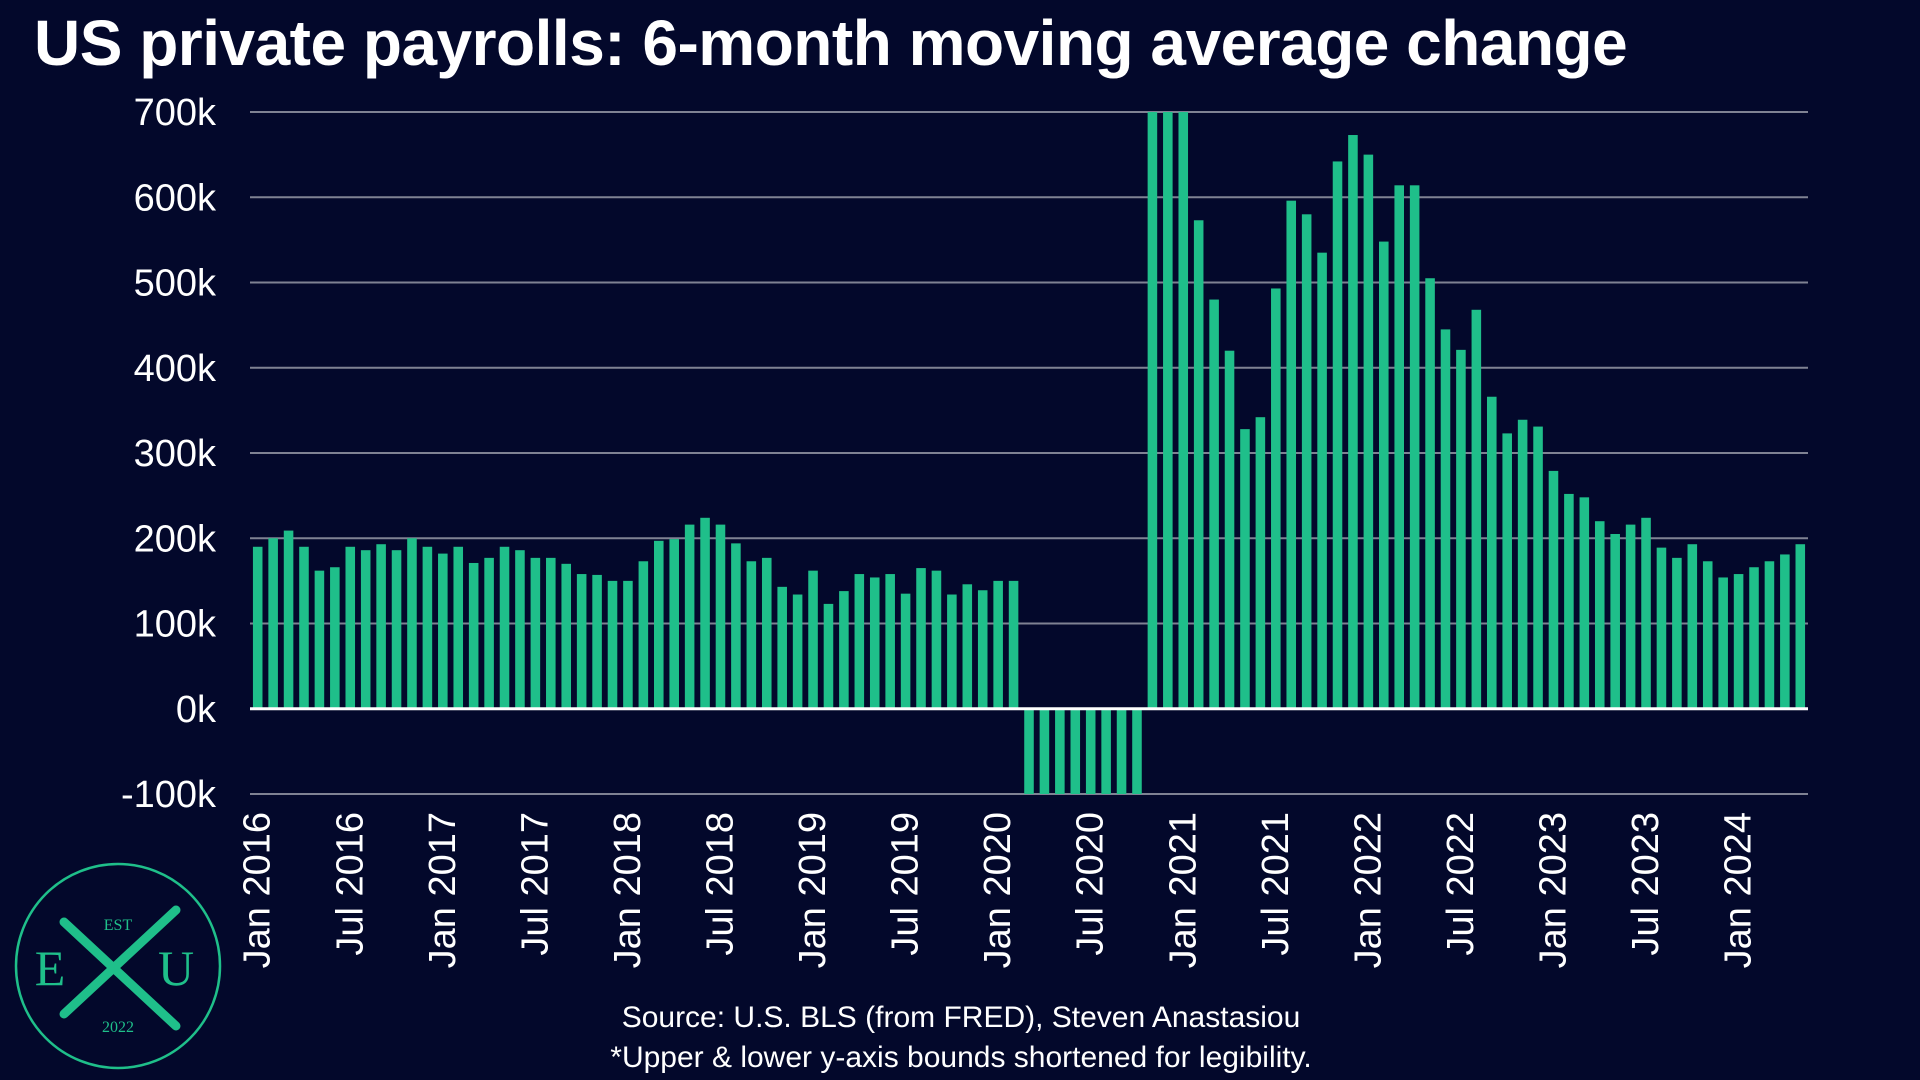  I want to click on x-tick-label: Jul 2020, so click(1091, 884).